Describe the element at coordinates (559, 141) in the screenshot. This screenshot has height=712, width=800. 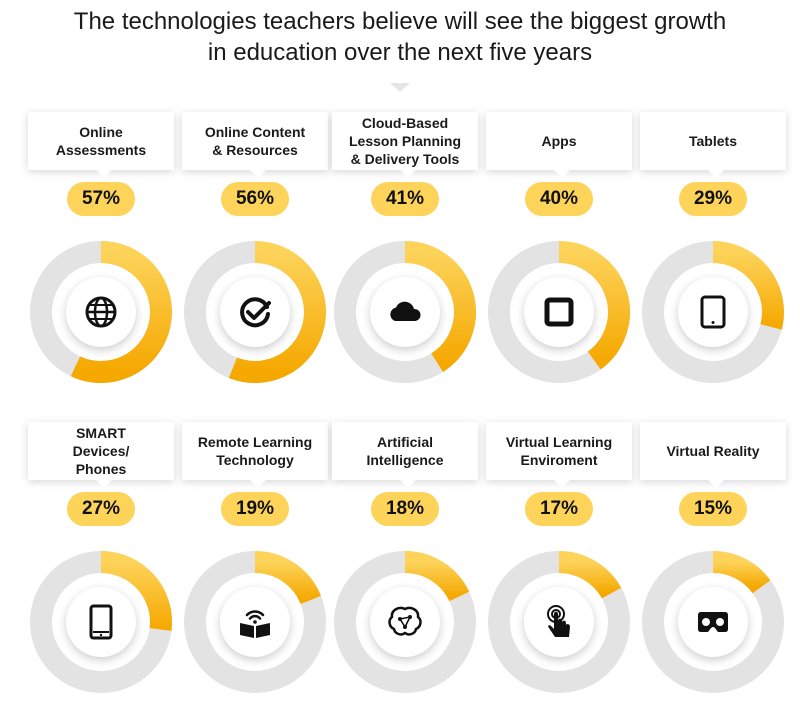
I see `category-label: Apps` at that location.